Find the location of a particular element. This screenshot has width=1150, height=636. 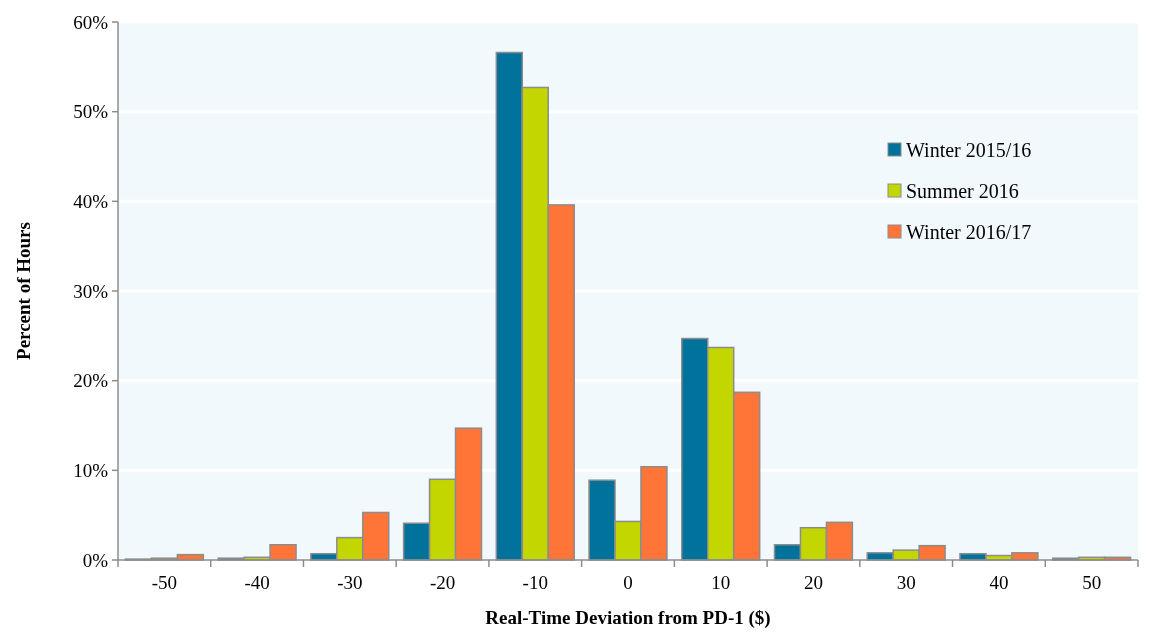

legend-label: Summer 2016 is located at coordinates (962, 191).